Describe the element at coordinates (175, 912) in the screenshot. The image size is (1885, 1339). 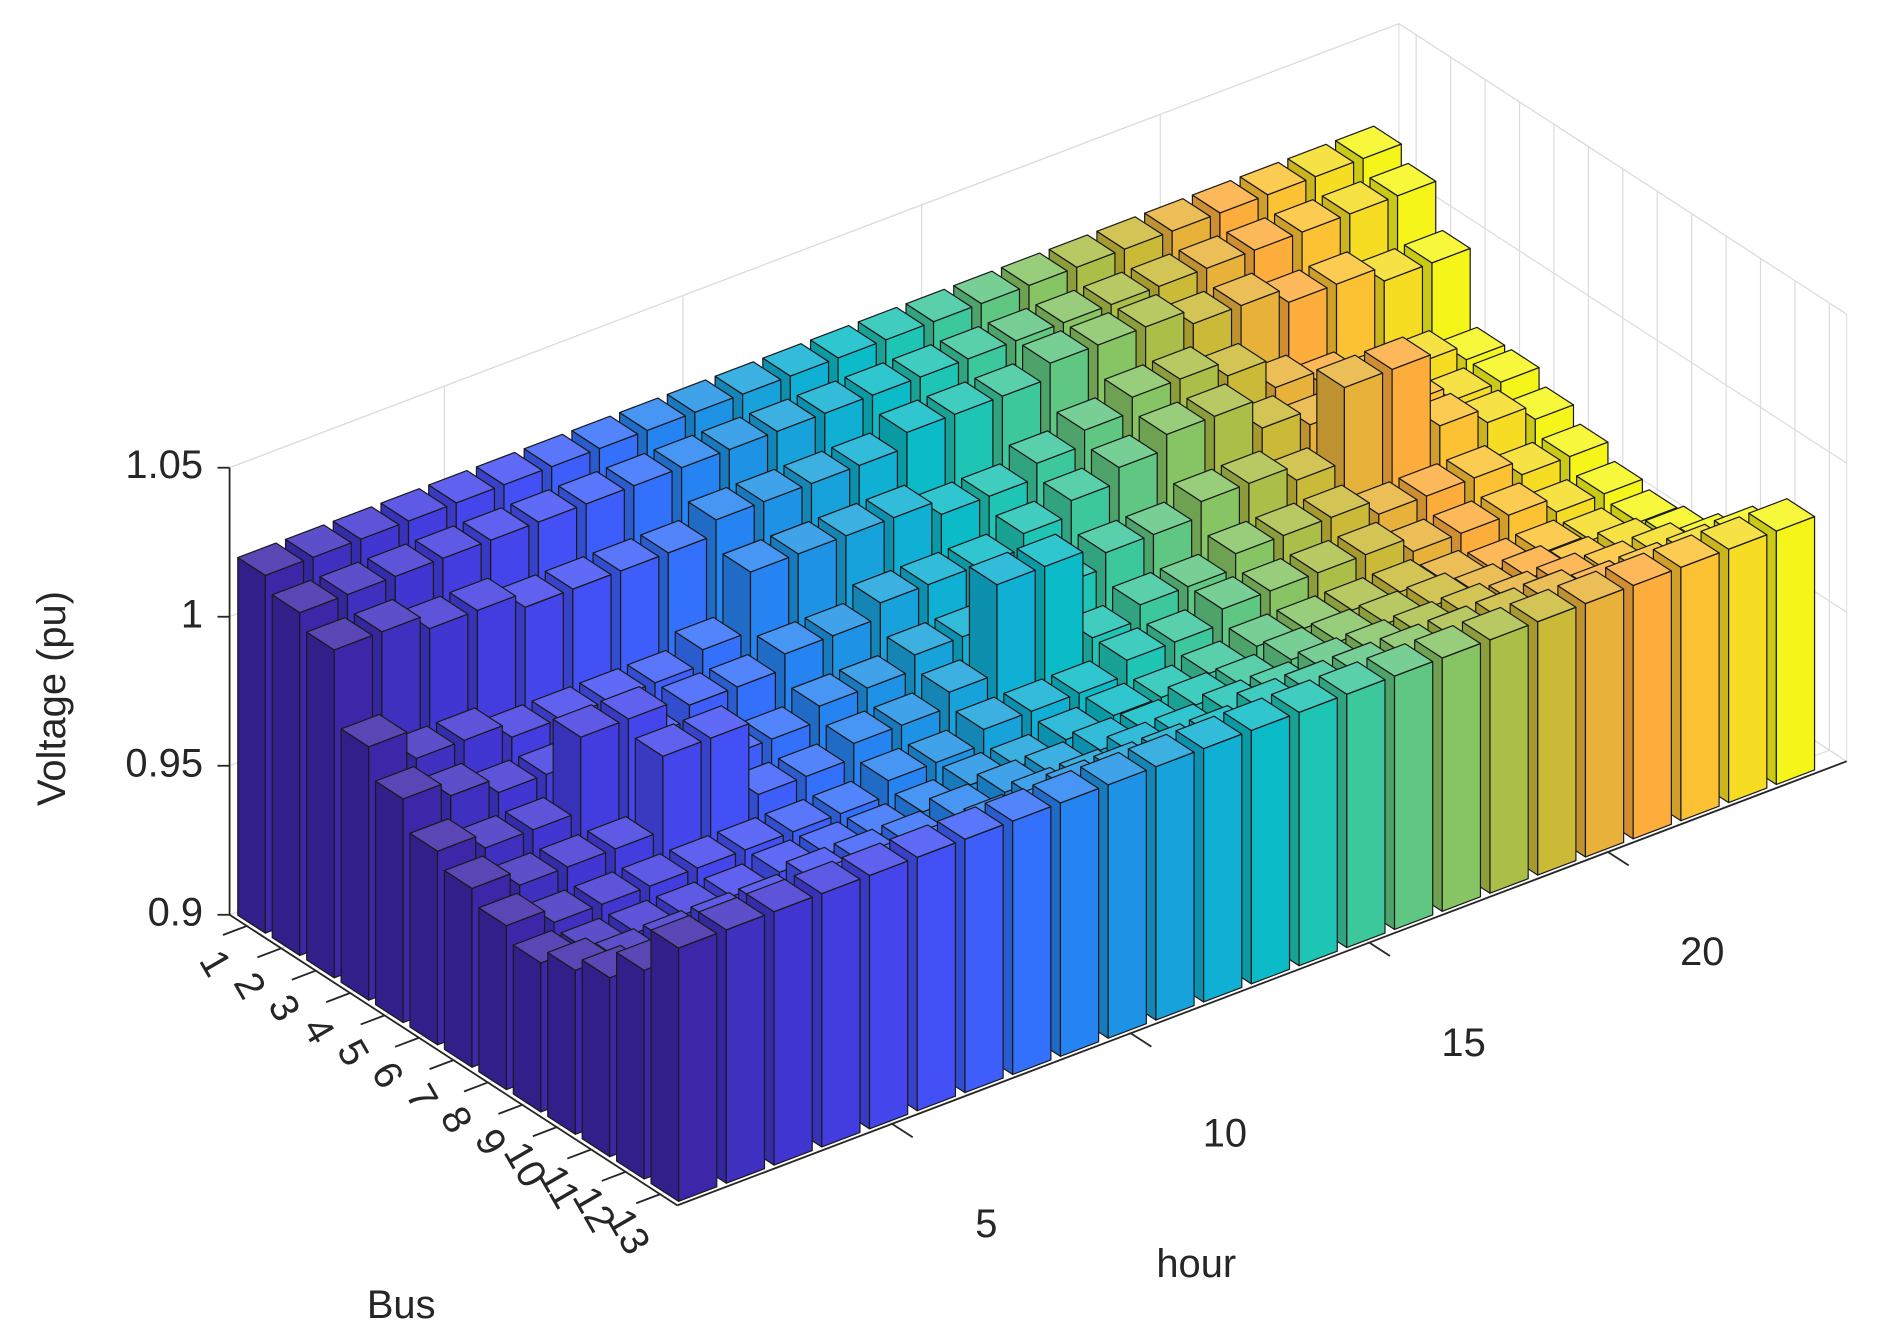
I see `z-tick-label: 0.9` at that location.